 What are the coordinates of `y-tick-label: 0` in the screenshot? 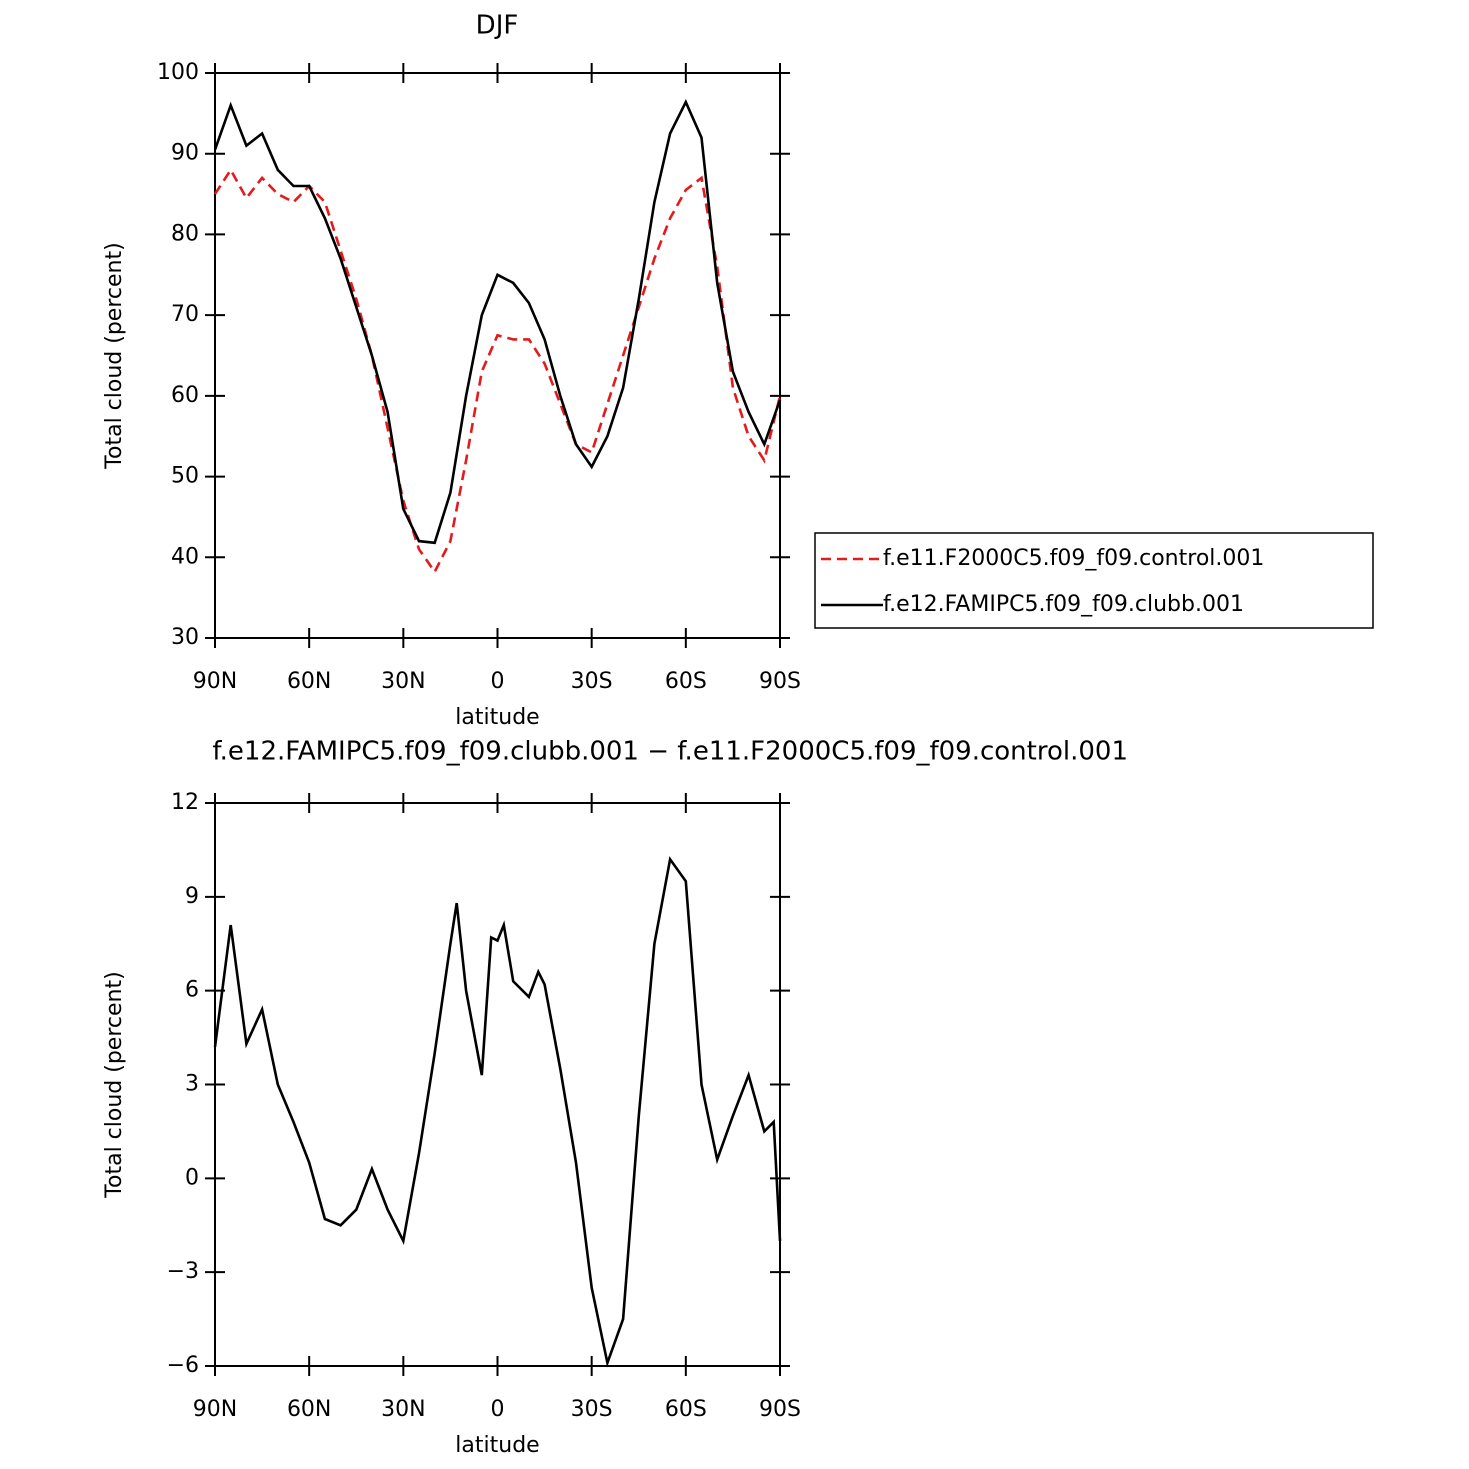 It's located at (192, 1177).